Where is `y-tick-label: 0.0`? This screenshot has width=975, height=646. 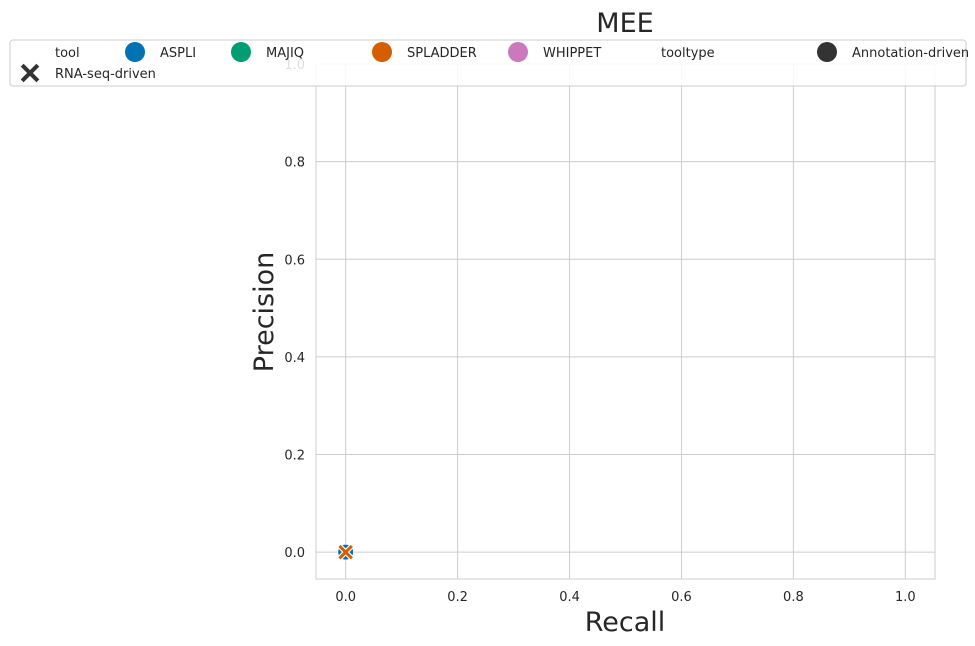
y-tick-label: 0.0 is located at coordinates (294, 553).